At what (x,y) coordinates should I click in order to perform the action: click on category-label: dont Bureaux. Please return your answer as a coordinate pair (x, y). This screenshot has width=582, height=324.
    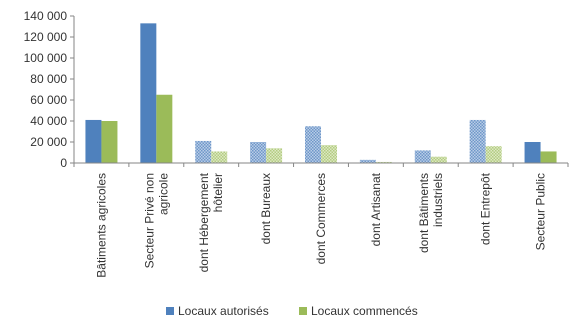
    Looking at the image, I should click on (266, 208).